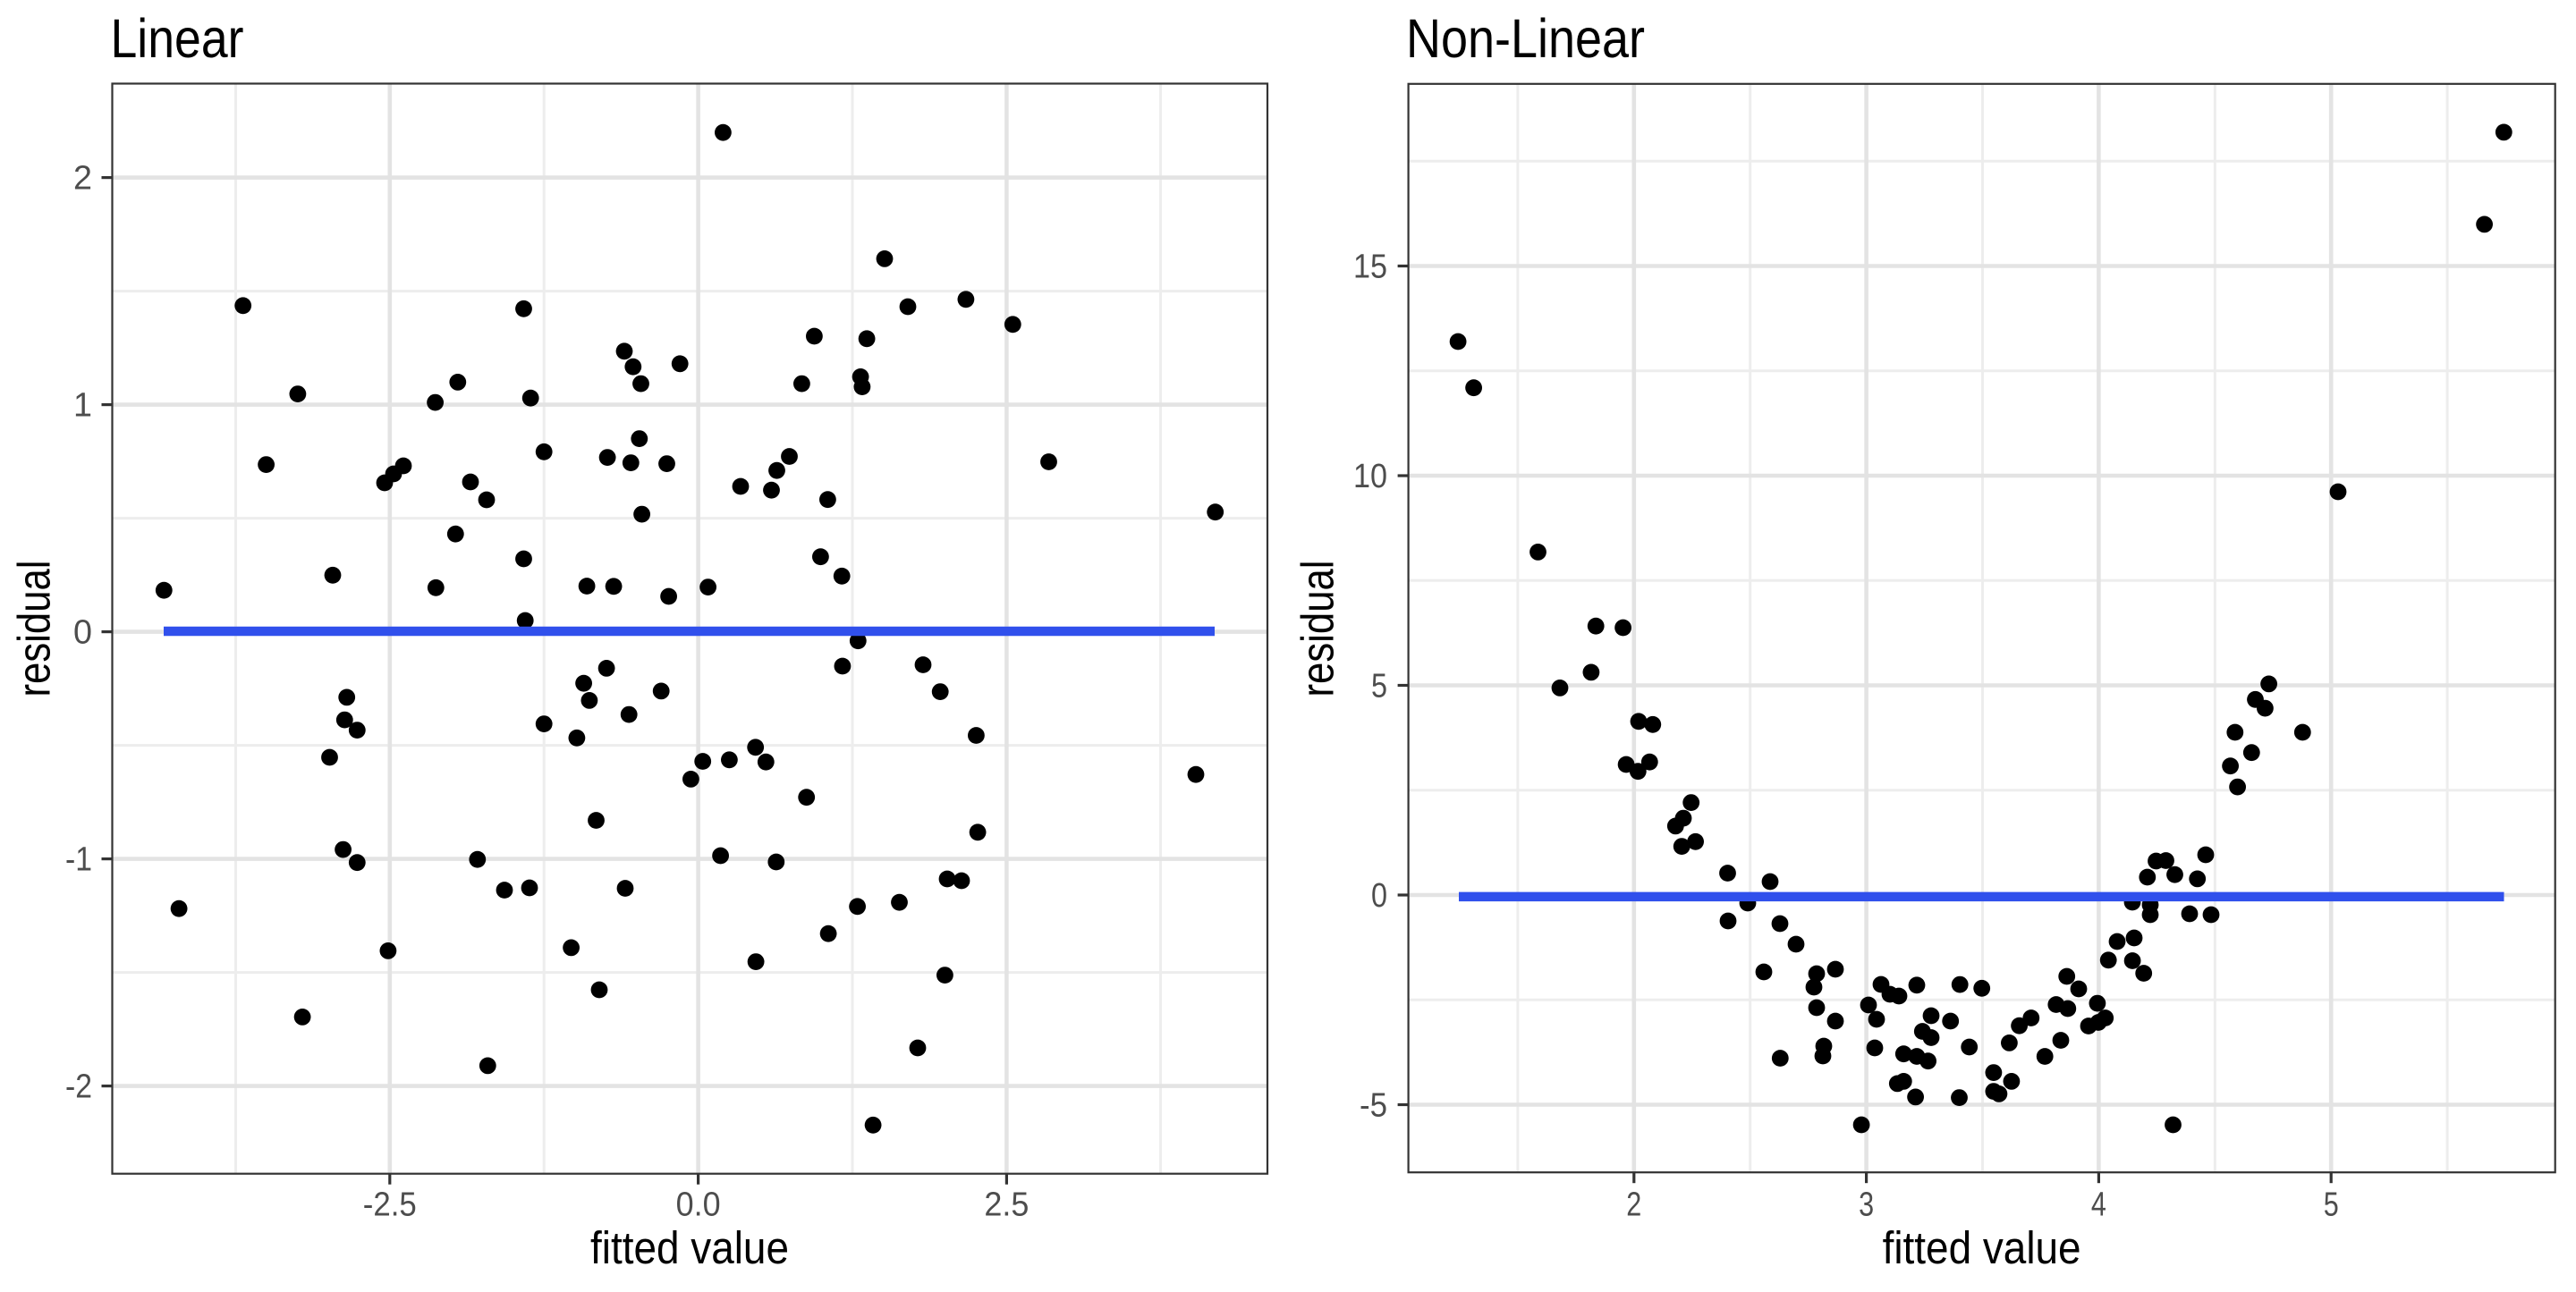  Describe the element at coordinates (698, 1205) in the screenshot. I see `svg-text: 0.0` at that location.